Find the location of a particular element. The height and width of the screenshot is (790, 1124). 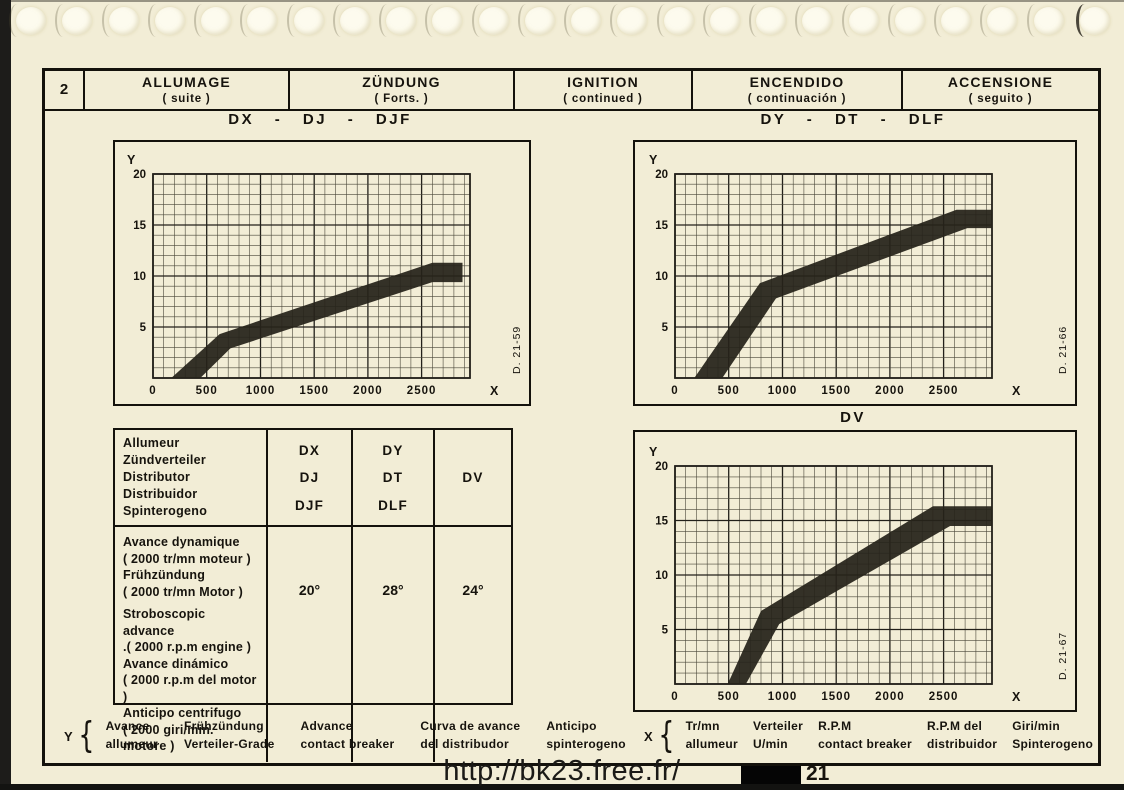

label-line: Avance dinámico is located at coordinates (176, 663).